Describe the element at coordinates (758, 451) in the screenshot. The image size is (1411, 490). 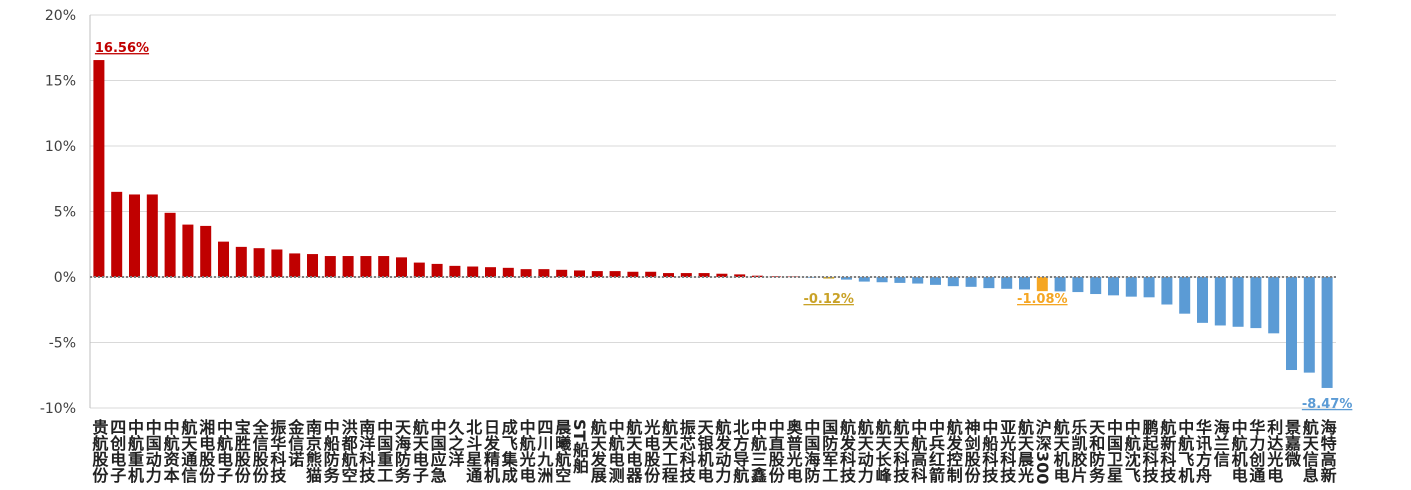
I see `x-tick-label: 中航三鑫` at that location.